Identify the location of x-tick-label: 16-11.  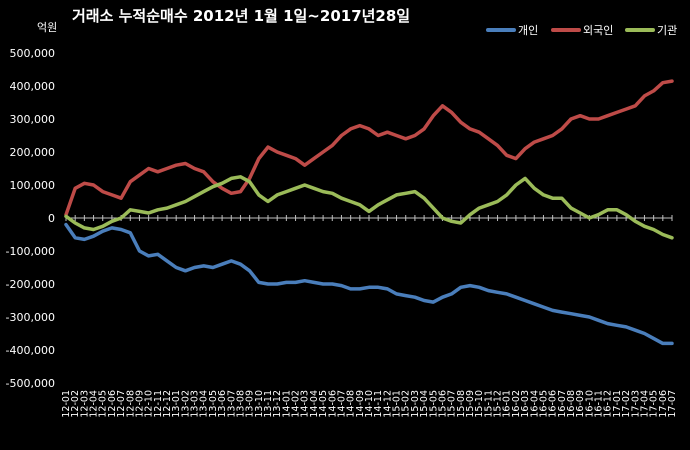
(599, 404).